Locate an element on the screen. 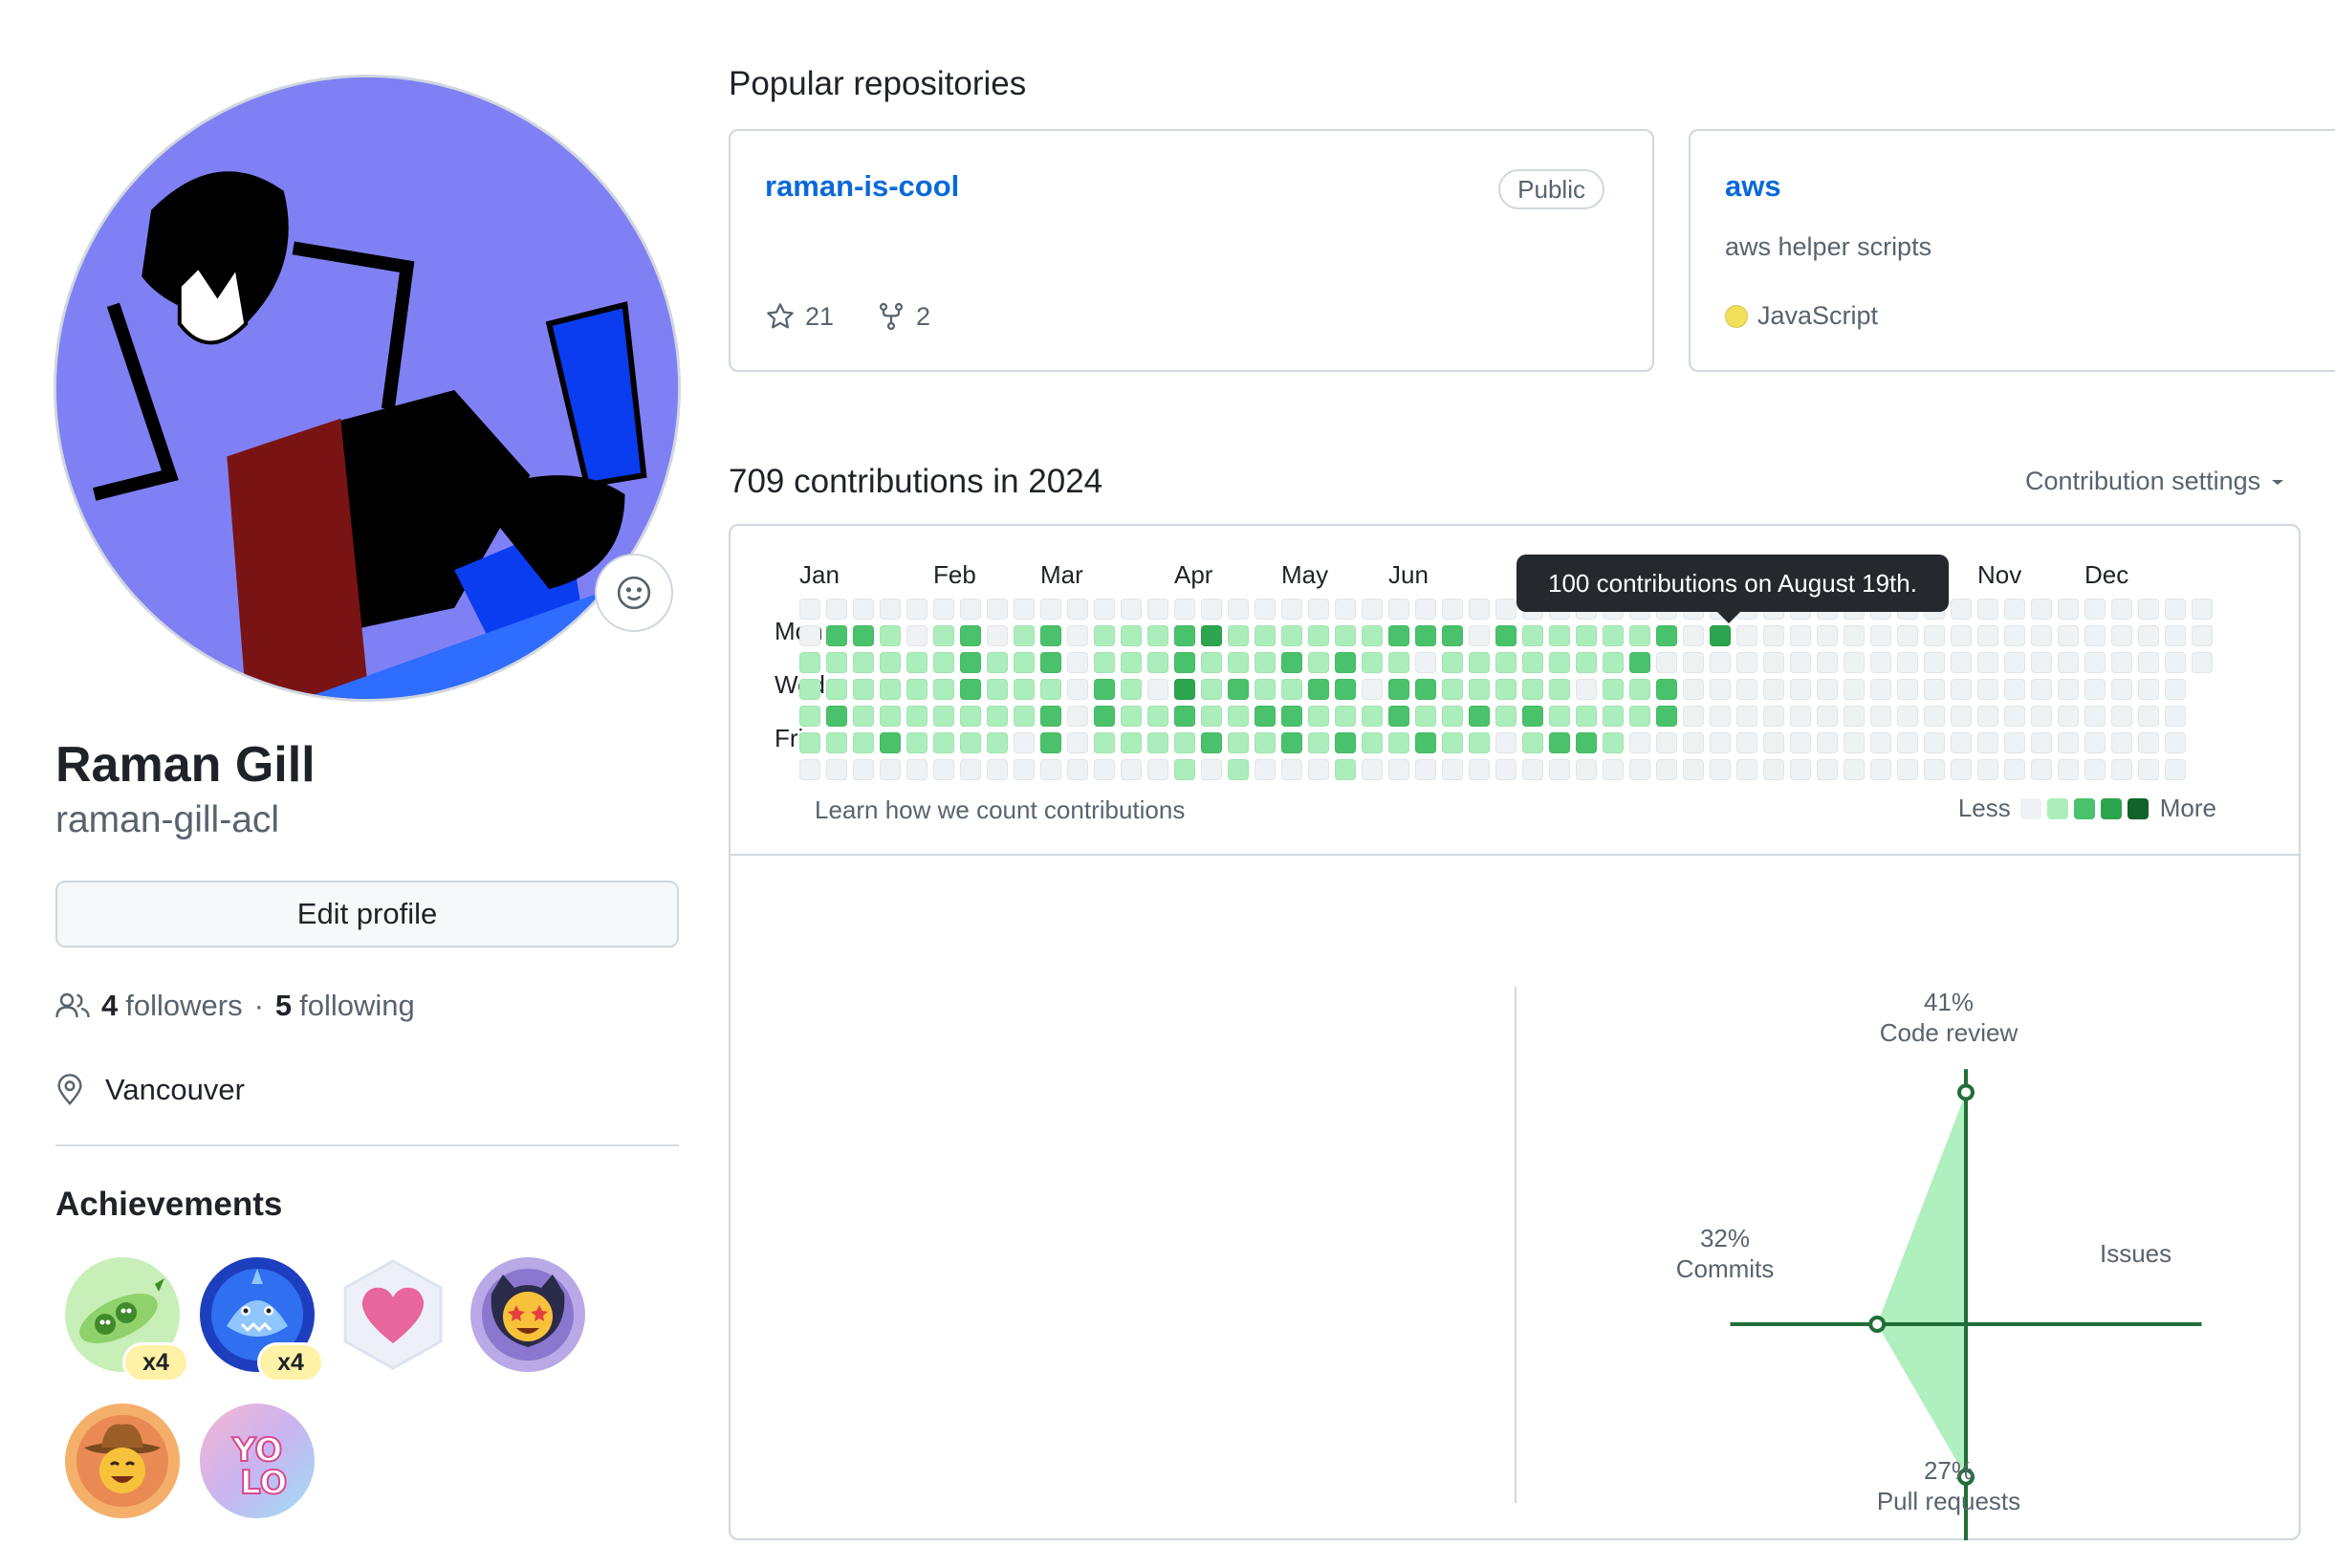 This screenshot has height=1568, width=2335. followers-link: 4 followers is located at coordinates (176, 1006).